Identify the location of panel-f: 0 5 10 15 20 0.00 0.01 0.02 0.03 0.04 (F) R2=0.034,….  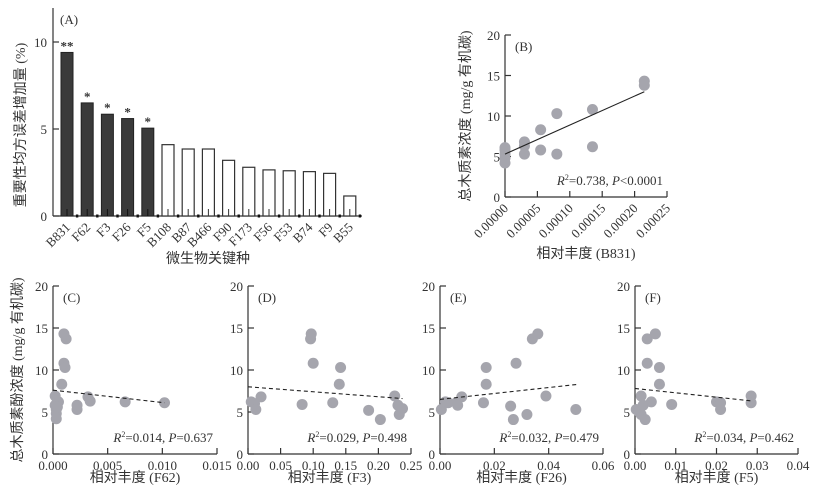
(713, 382).